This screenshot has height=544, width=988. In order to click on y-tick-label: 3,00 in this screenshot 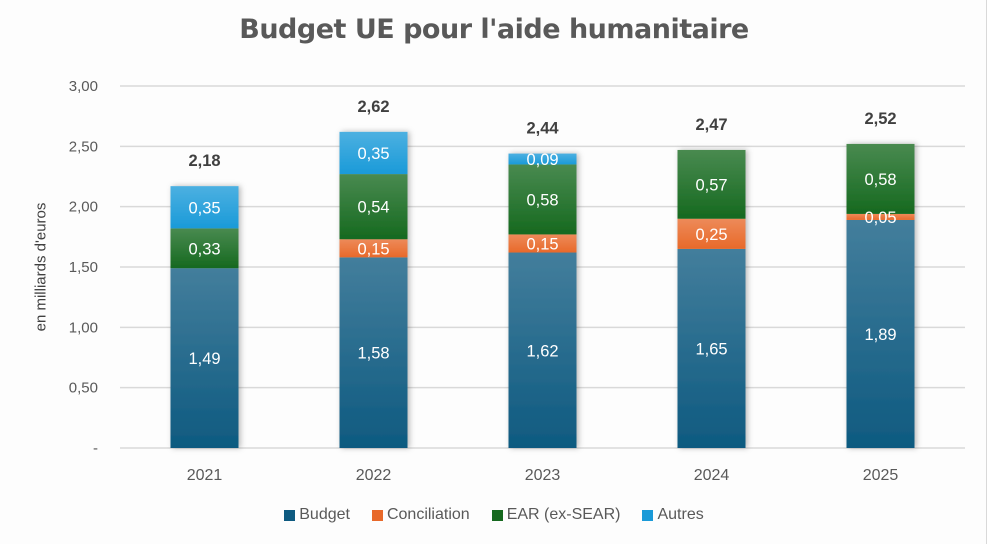, I will do `click(83, 86)`.